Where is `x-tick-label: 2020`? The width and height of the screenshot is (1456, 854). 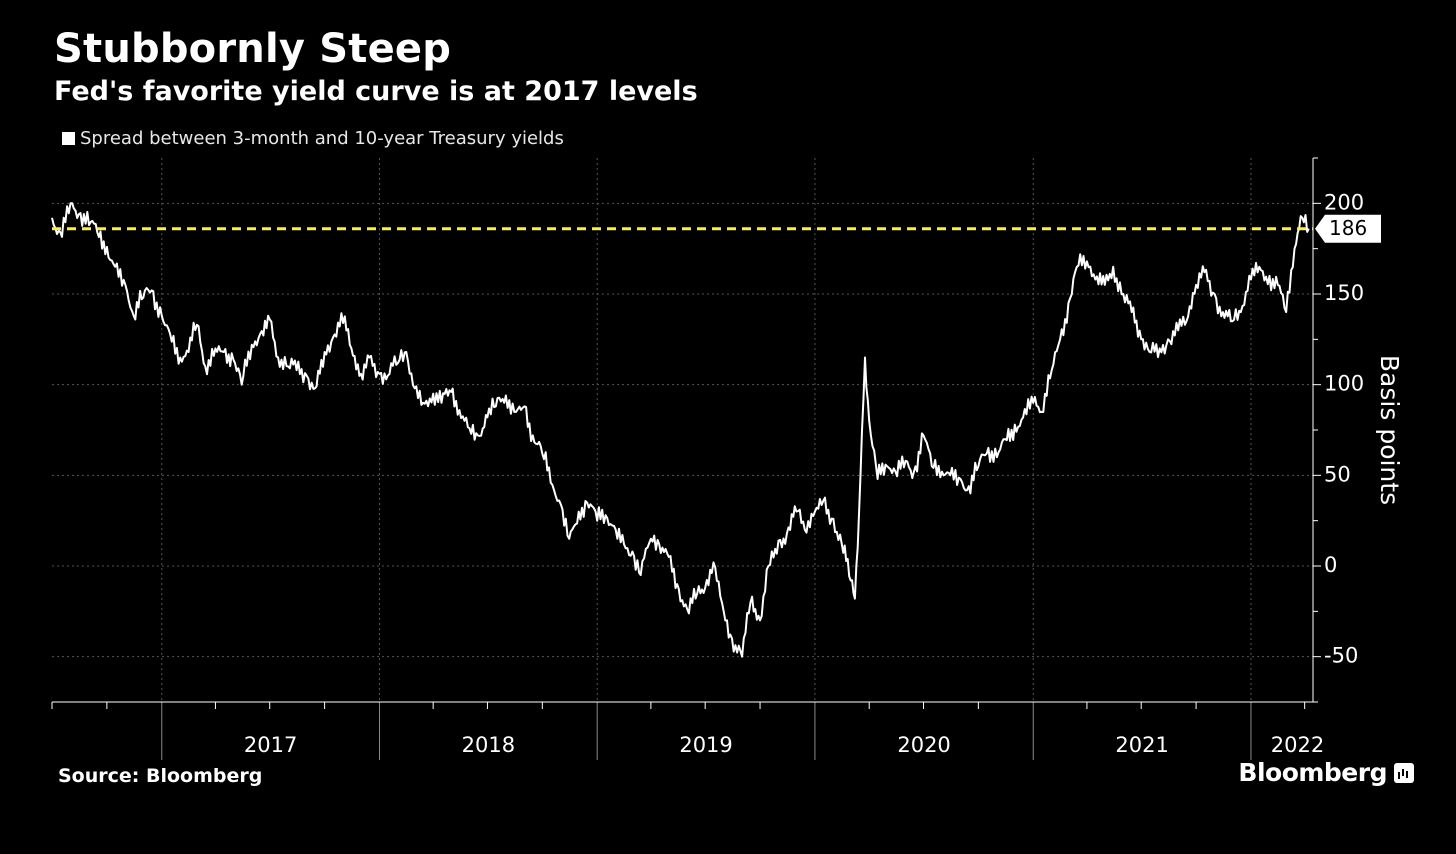
x-tick-label: 2020 is located at coordinates (923, 745).